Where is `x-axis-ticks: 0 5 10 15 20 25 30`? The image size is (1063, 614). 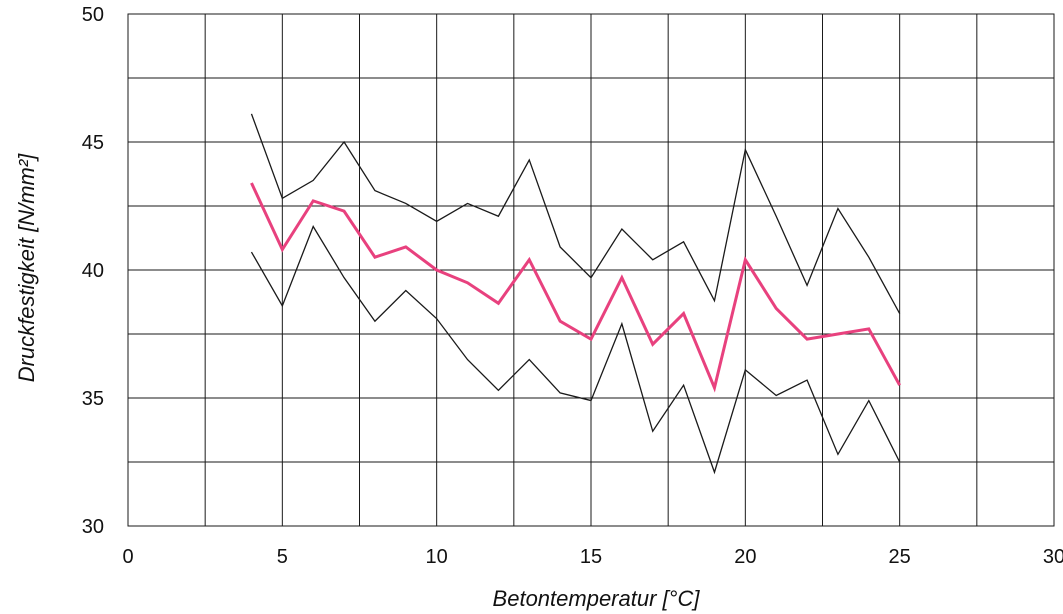
x-axis-ticks: 0 5 10 15 20 25 30 is located at coordinates (592, 557).